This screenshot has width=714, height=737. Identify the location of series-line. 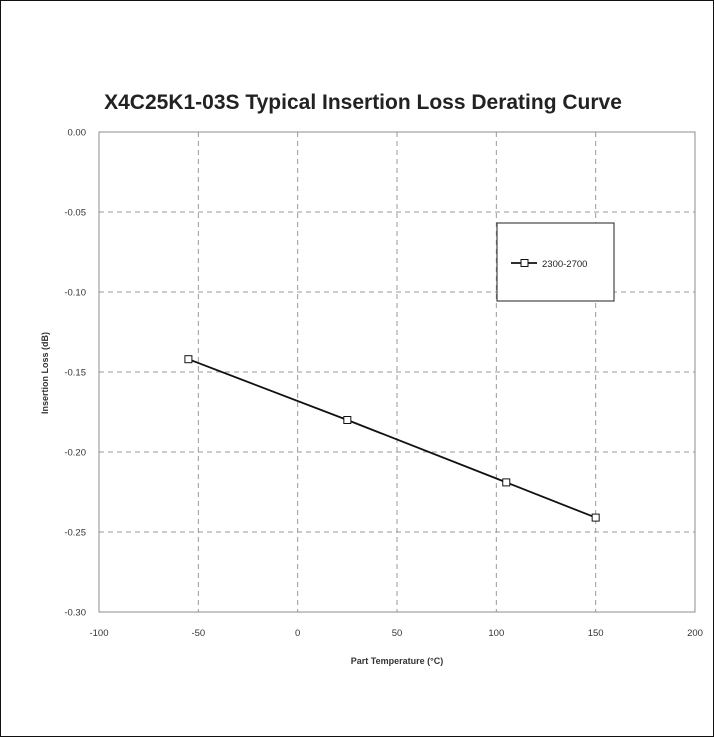
(392, 438).